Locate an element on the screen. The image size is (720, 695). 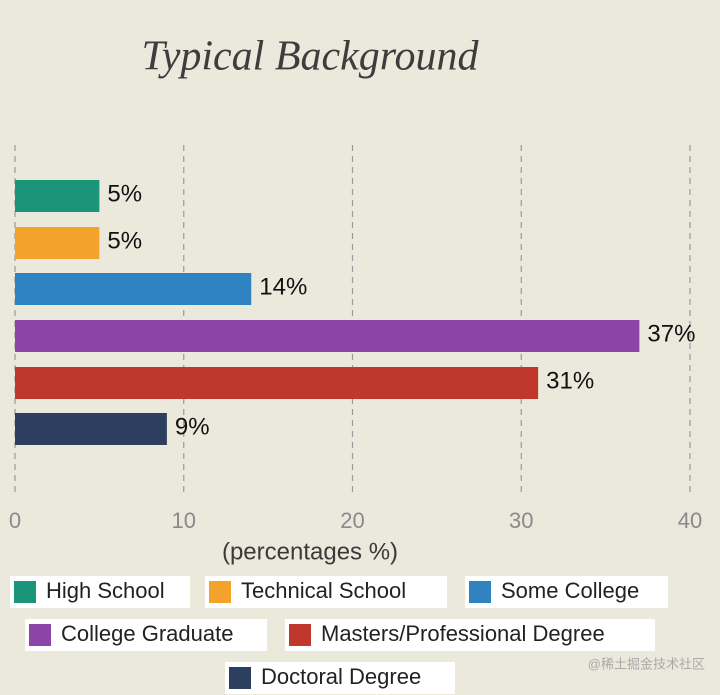
x-tick-label: 0 is located at coordinates (15, 520).